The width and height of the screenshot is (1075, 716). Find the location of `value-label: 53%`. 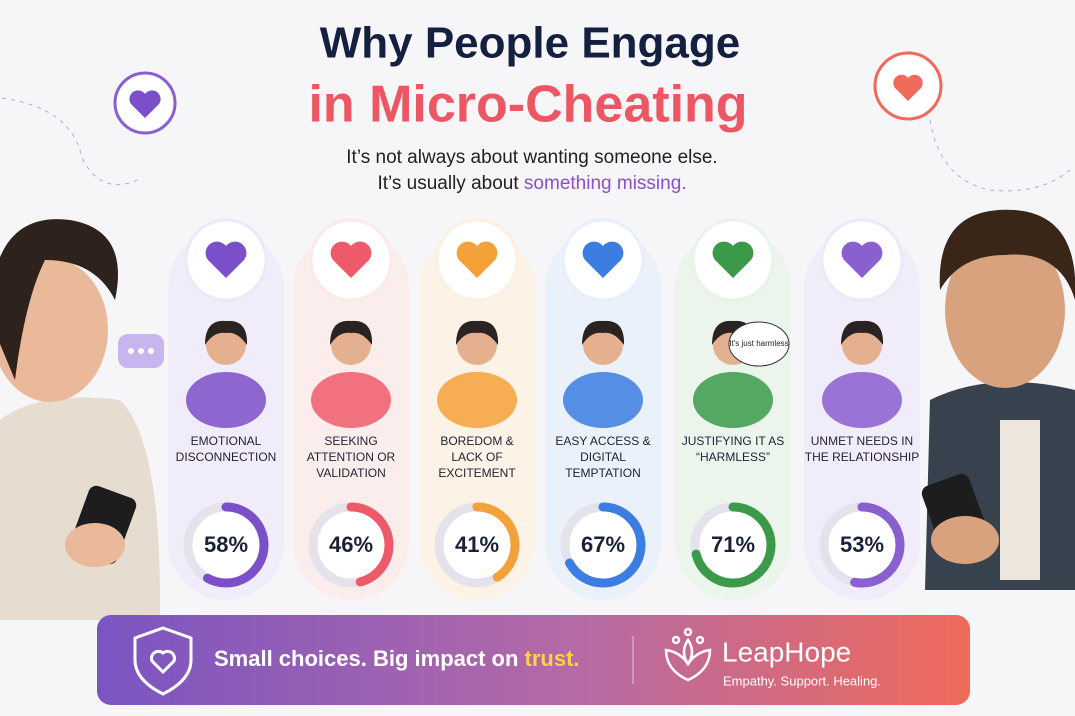

value-label: 53% is located at coordinates (862, 544).